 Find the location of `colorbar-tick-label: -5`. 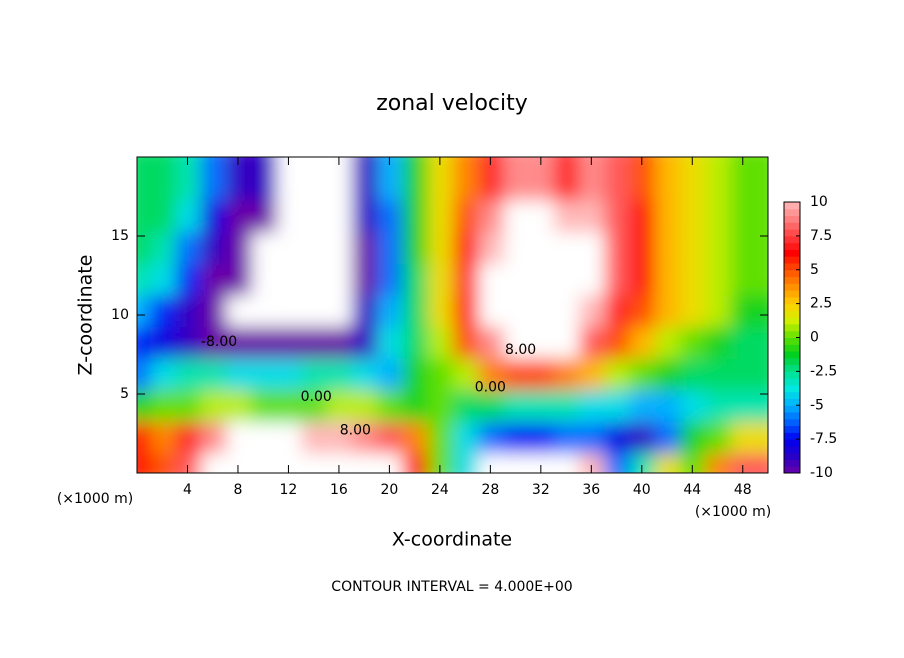

colorbar-tick-label: -5 is located at coordinates (817, 405).